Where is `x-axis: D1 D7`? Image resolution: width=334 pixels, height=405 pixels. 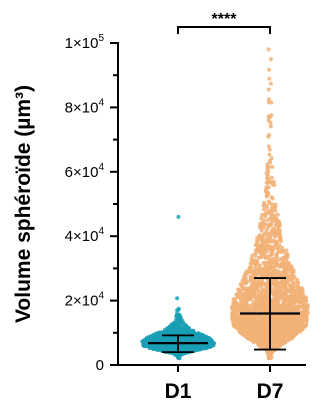 x-axis: D1 D7 is located at coordinates (212, 383).